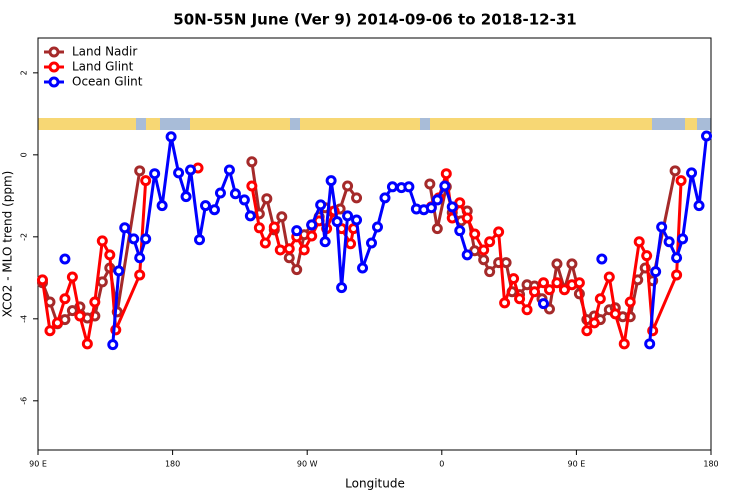 This screenshot has height=500, width=750. Describe the element at coordinates (577, 464) in the screenshot. I see `x-tick-label: 90 E` at that location.